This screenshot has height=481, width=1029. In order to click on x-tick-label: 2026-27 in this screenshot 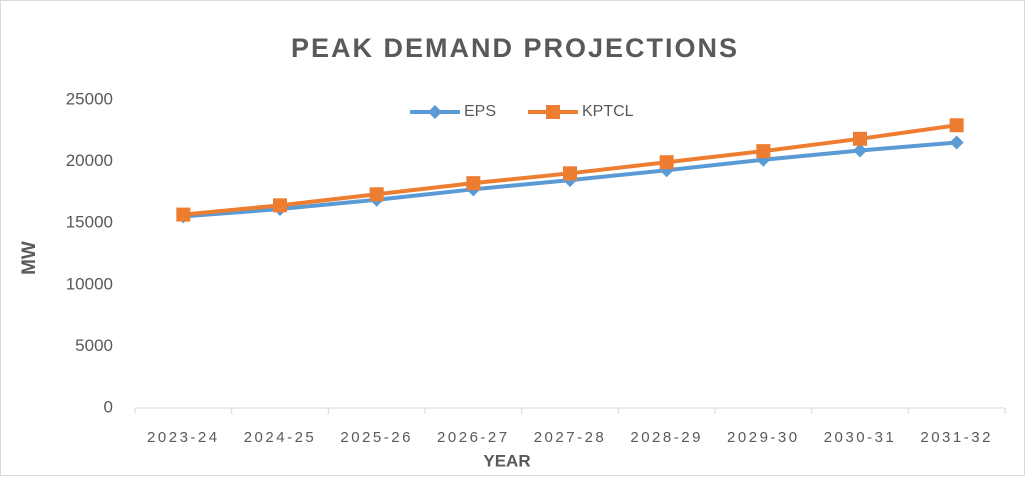, I will do `click(473, 437)`.